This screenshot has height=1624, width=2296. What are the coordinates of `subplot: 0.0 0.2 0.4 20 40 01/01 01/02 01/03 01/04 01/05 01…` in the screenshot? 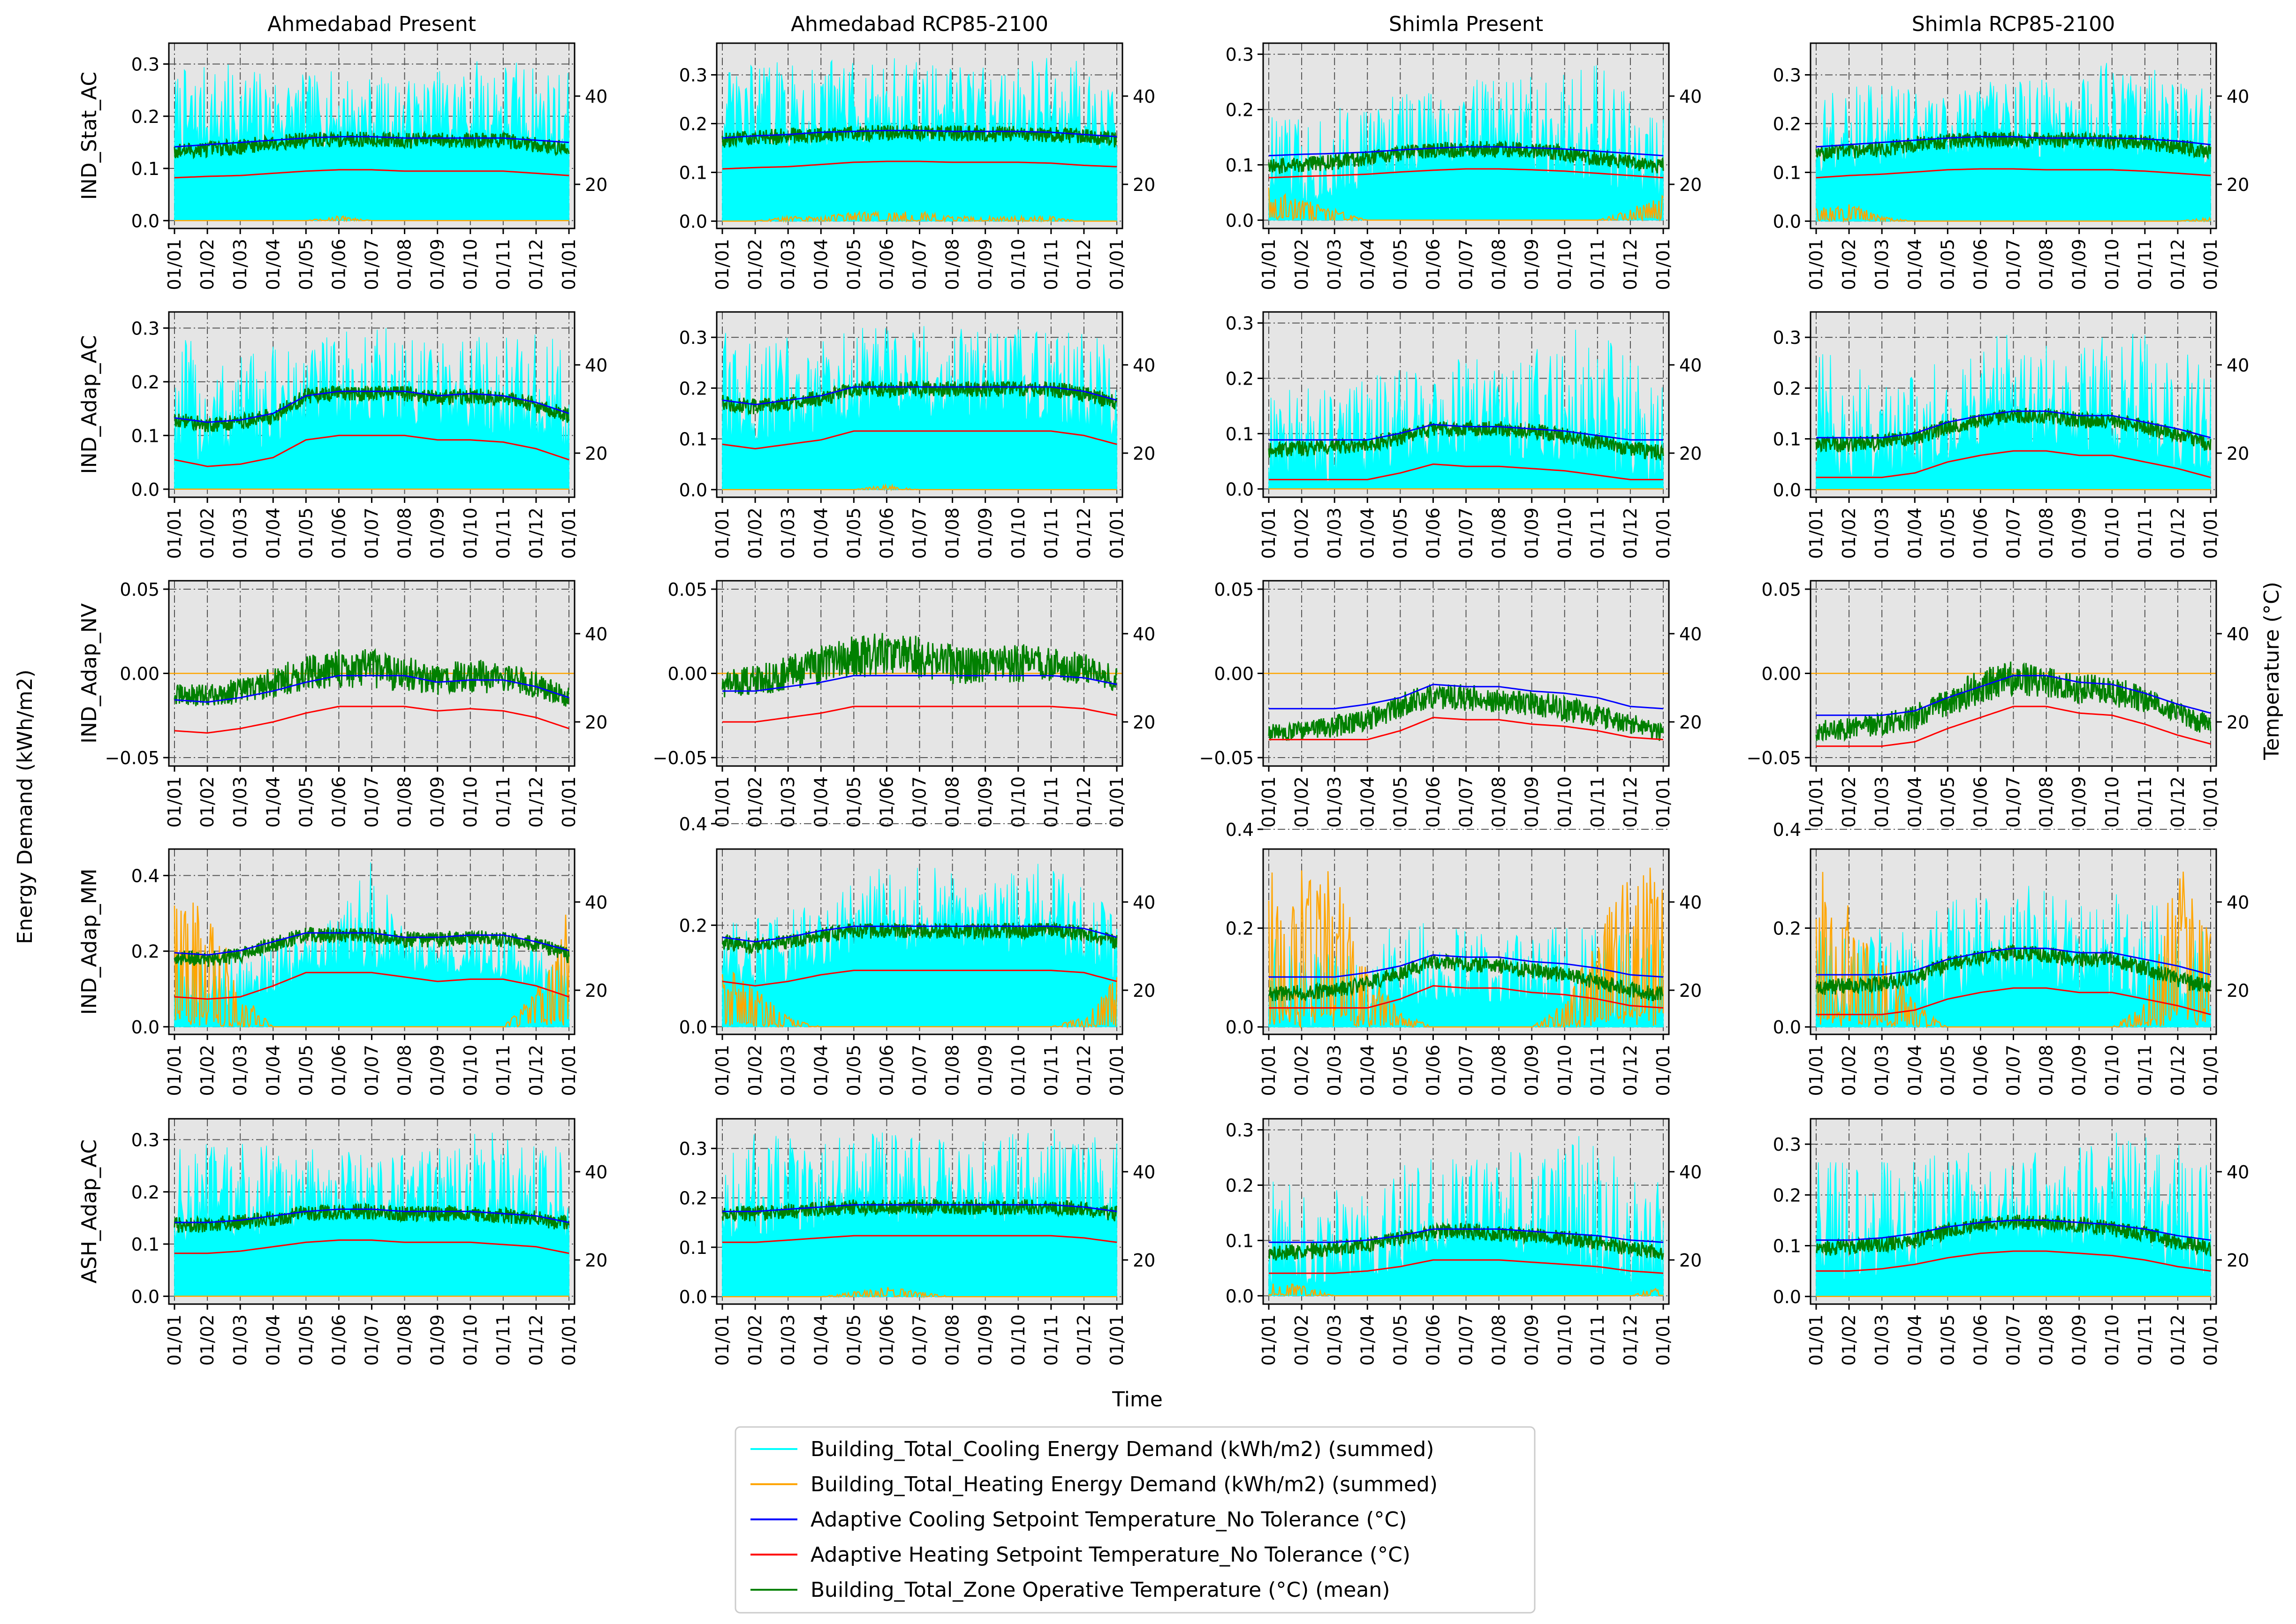 It's located at (342, 972).